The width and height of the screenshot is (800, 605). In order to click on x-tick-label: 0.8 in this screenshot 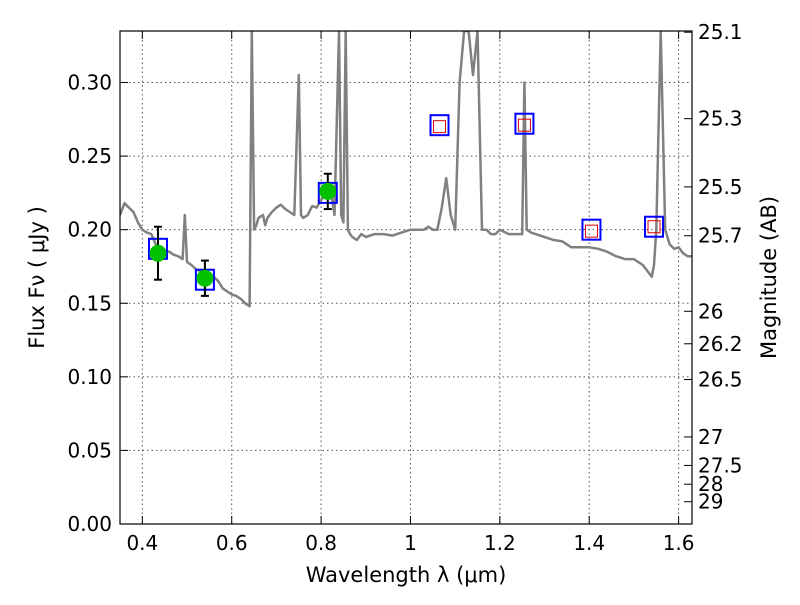, I will do `click(321, 543)`.